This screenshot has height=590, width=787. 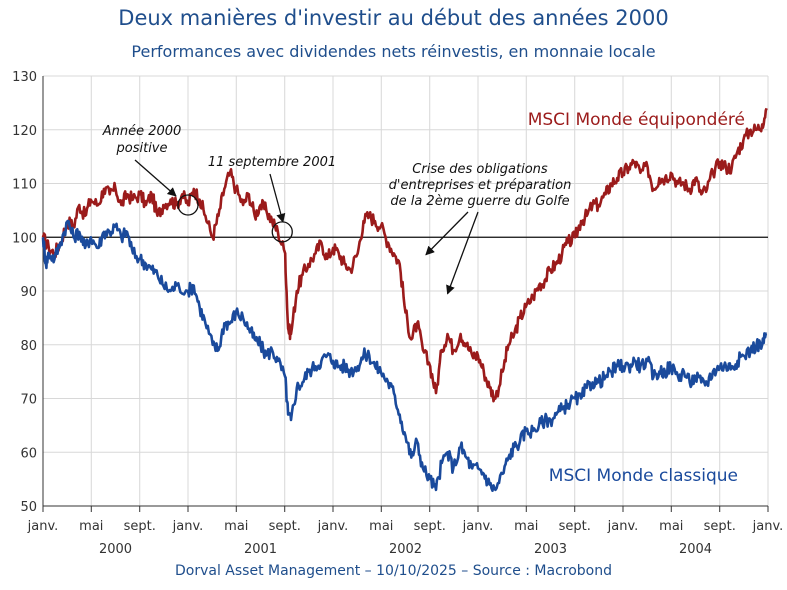 I want to click on year-label: 2002, so click(x=405, y=549).